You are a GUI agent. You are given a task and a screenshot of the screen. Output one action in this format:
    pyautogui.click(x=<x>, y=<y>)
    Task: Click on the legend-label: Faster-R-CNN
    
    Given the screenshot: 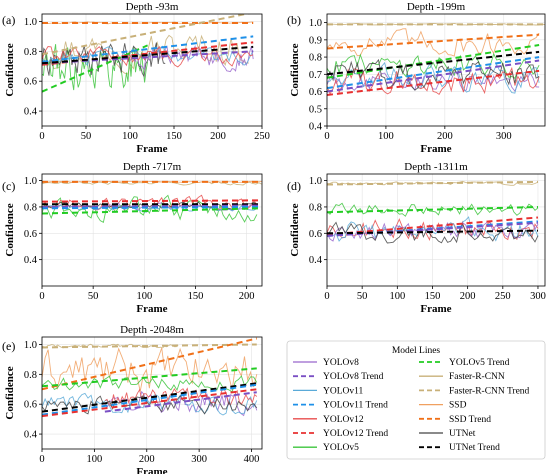 What is the action you would take?
    pyautogui.click(x=477, y=377)
    